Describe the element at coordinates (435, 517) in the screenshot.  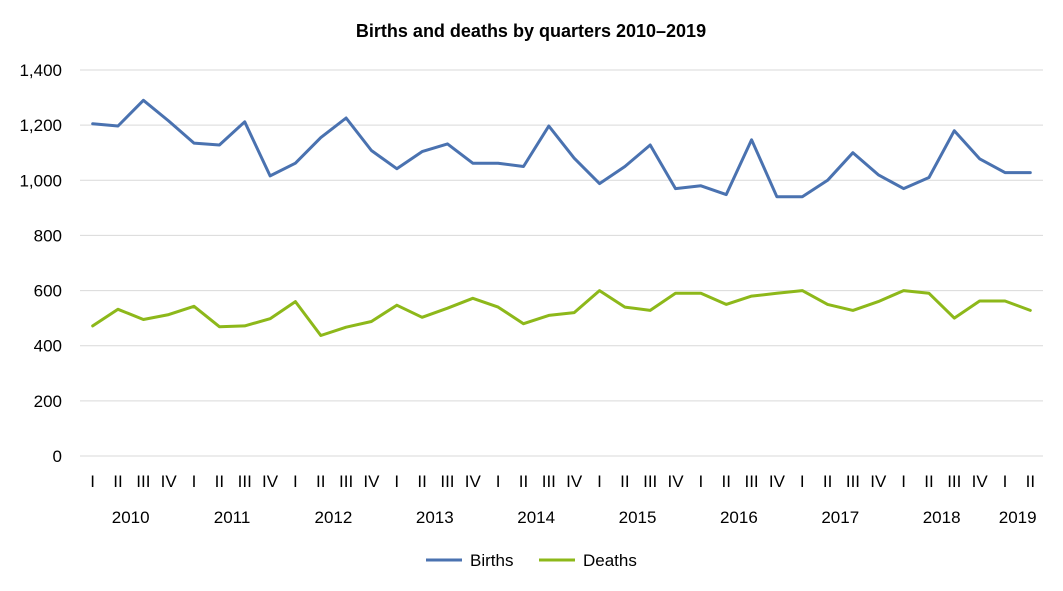
I see `year-label: 2013` at that location.